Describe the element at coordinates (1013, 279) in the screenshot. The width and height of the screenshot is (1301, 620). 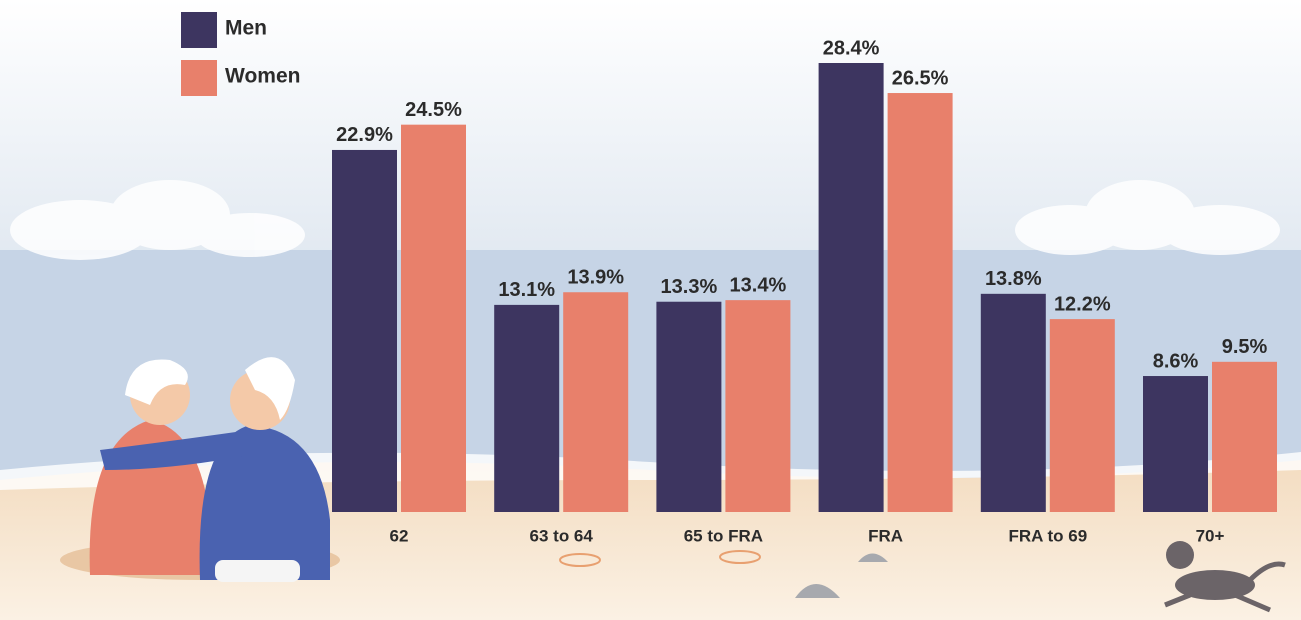
I see `value-label: 13.8%` at that location.